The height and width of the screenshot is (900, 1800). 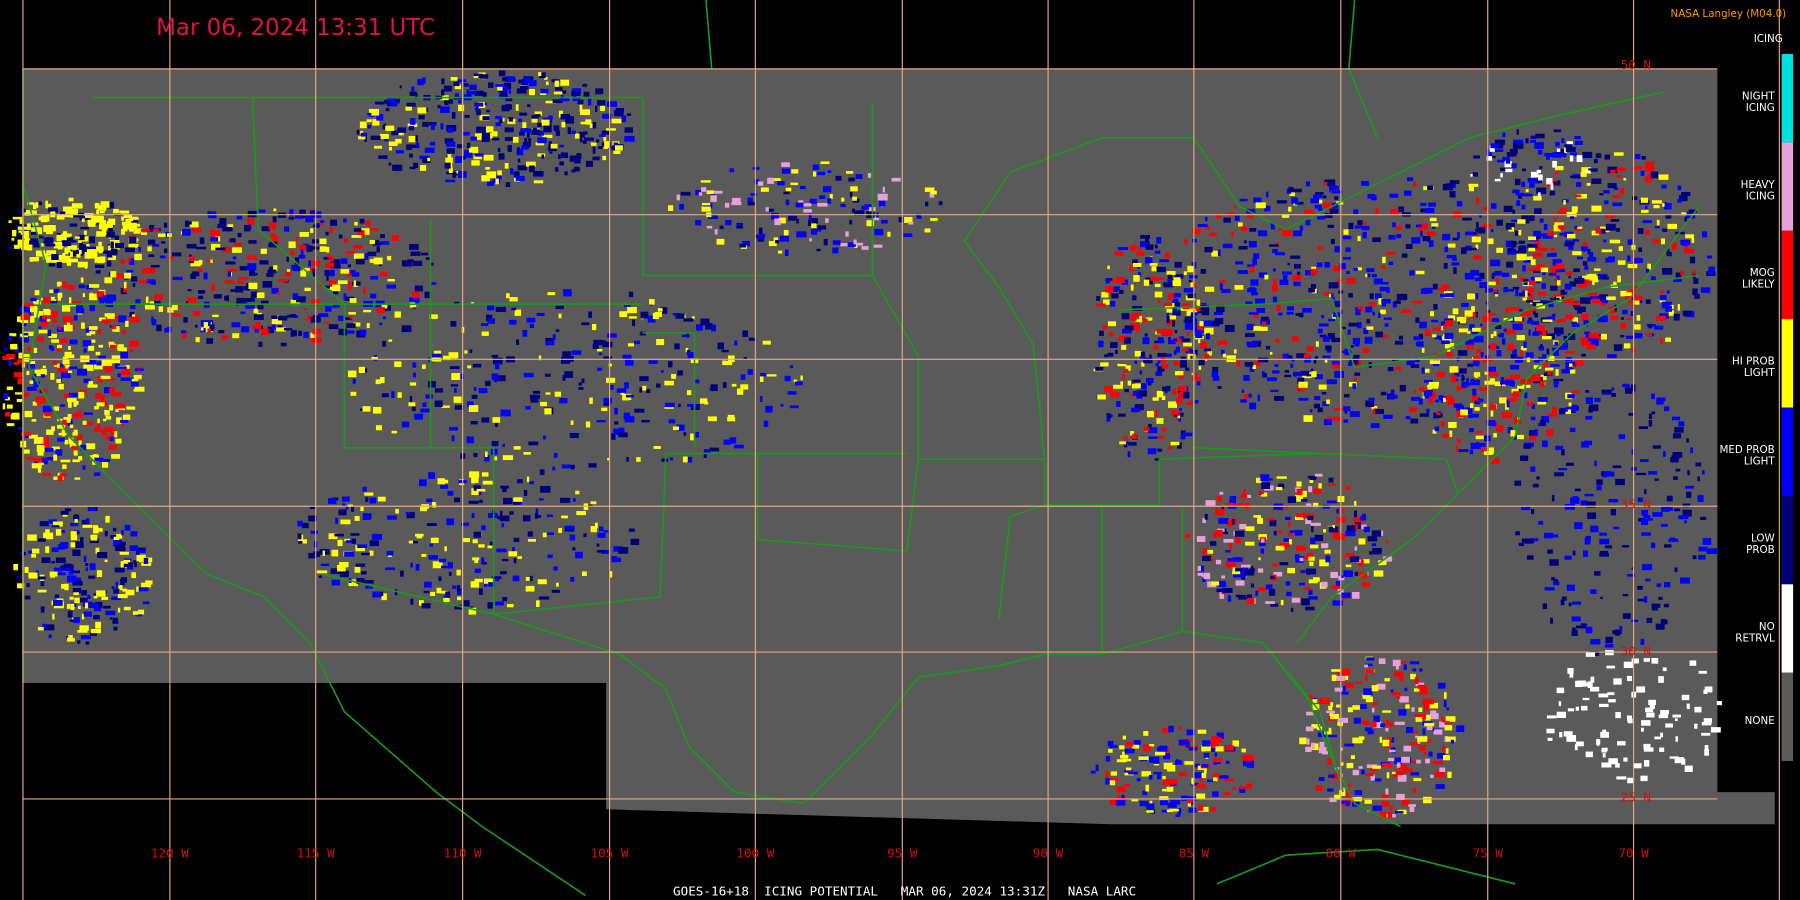 What do you see at coordinates (1636, 504) in the screenshot?
I see `latitude-label: 35 N` at bounding box center [1636, 504].